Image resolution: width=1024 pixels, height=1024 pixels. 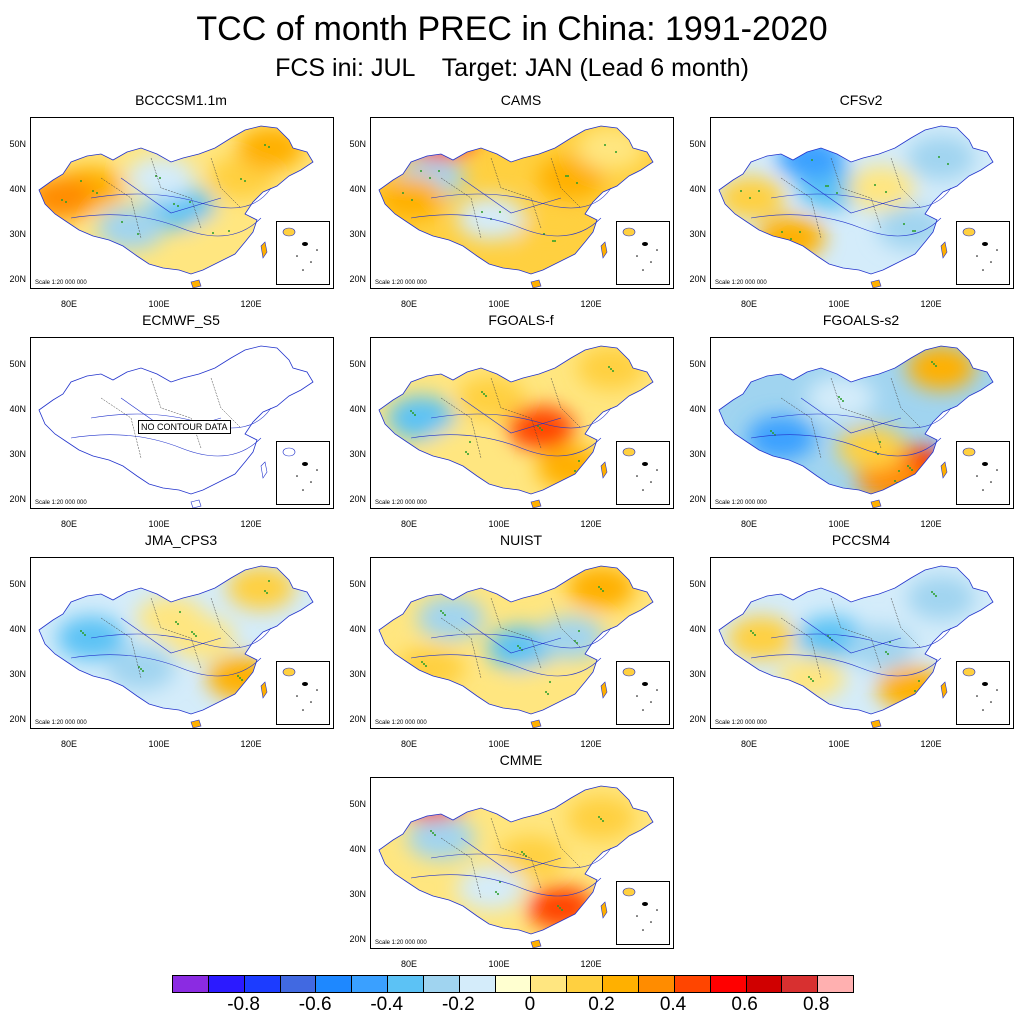 What do you see at coordinates (243, 1004) in the screenshot?
I see `colorbar-label: -0.8` at bounding box center [243, 1004].